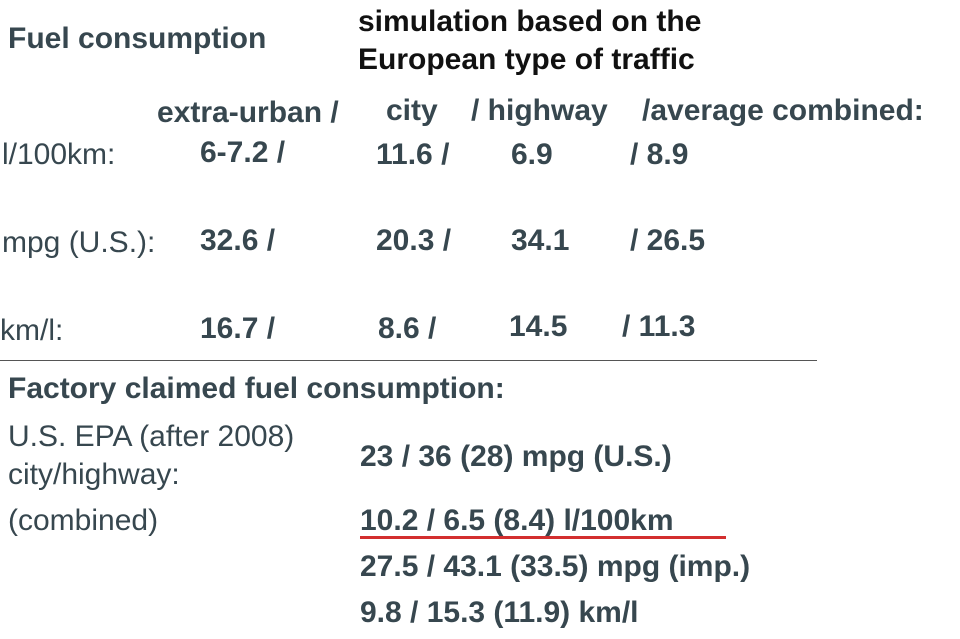 The image size is (960, 639). I want to click on table-cell: 6-7.2 /, so click(243, 152).